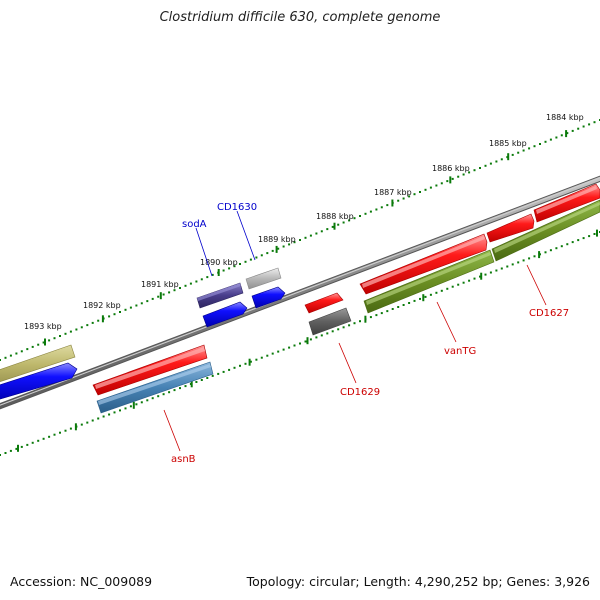 This screenshot has height=600, width=600. What do you see at coordinates (393, 192) in the screenshot?
I see `kbp-label: 1887 kbp` at bounding box center [393, 192].